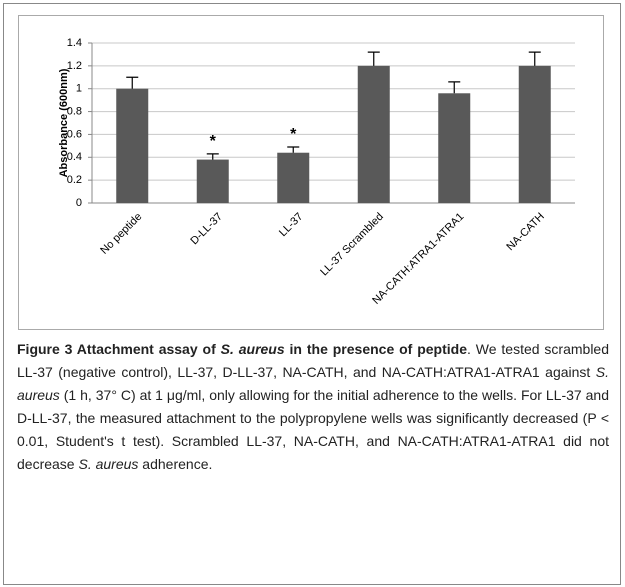 The height and width of the screenshot is (587, 625). What do you see at coordinates (74, 134) in the screenshot?
I see `y-tick-label: 0.6` at bounding box center [74, 134].